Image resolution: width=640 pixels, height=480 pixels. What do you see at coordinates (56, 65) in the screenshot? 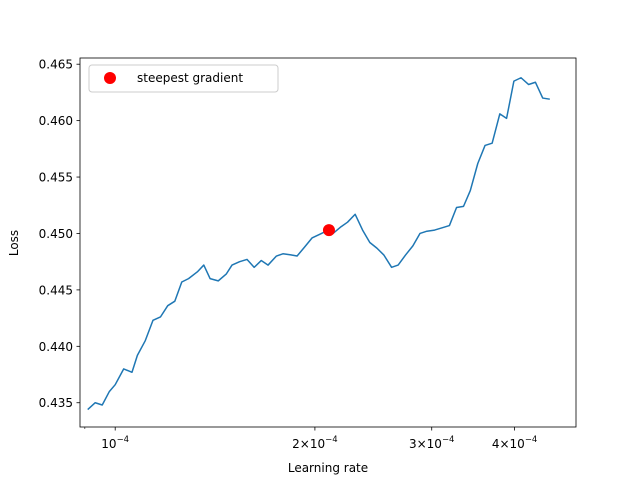
I see `y-tick-label: 0.465` at bounding box center [56, 65].